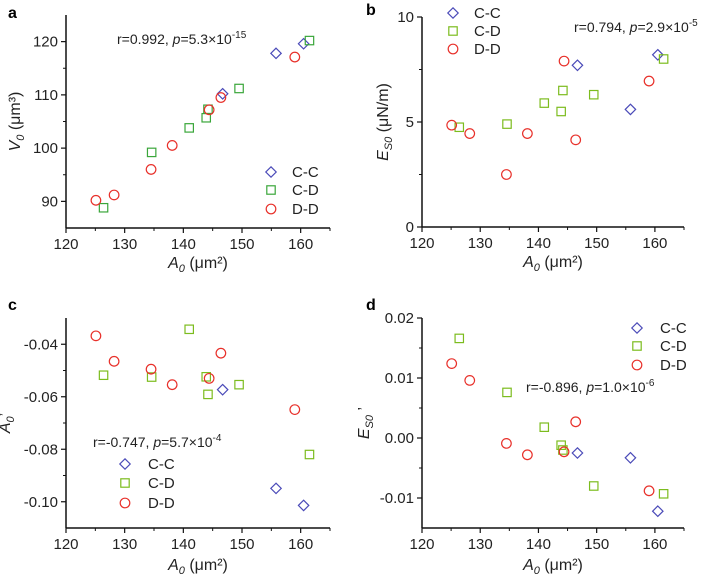 The height and width of the screenshot is (577, 708). What do you see at coordinates (366, 423) in the screenshot?
I see `y-axis-label: ES0 ’` at bounding box center [366, 423].